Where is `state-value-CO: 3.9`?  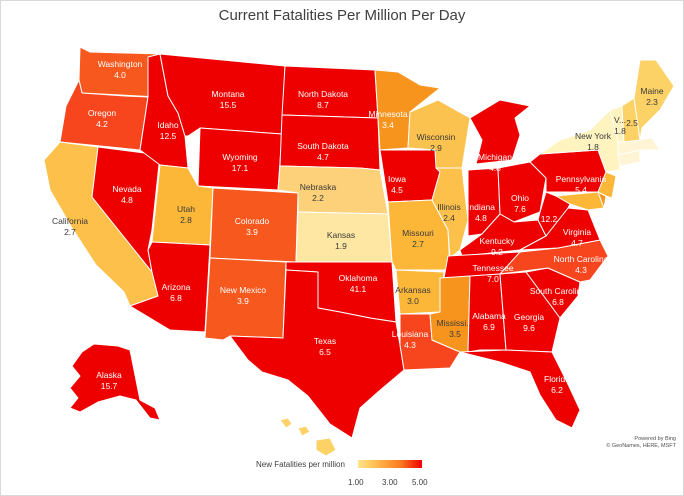 state-value-CO: 3.9 is located at coordinates (252, 232).